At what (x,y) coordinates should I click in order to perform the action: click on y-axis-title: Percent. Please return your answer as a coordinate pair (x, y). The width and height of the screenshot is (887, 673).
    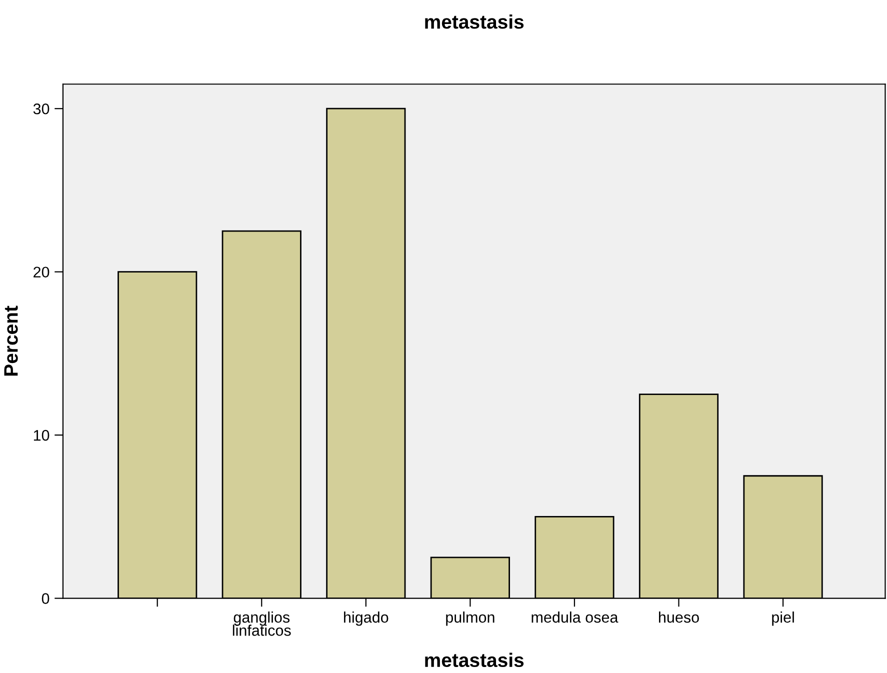
    Looking at the image, I should click on (11, 341).